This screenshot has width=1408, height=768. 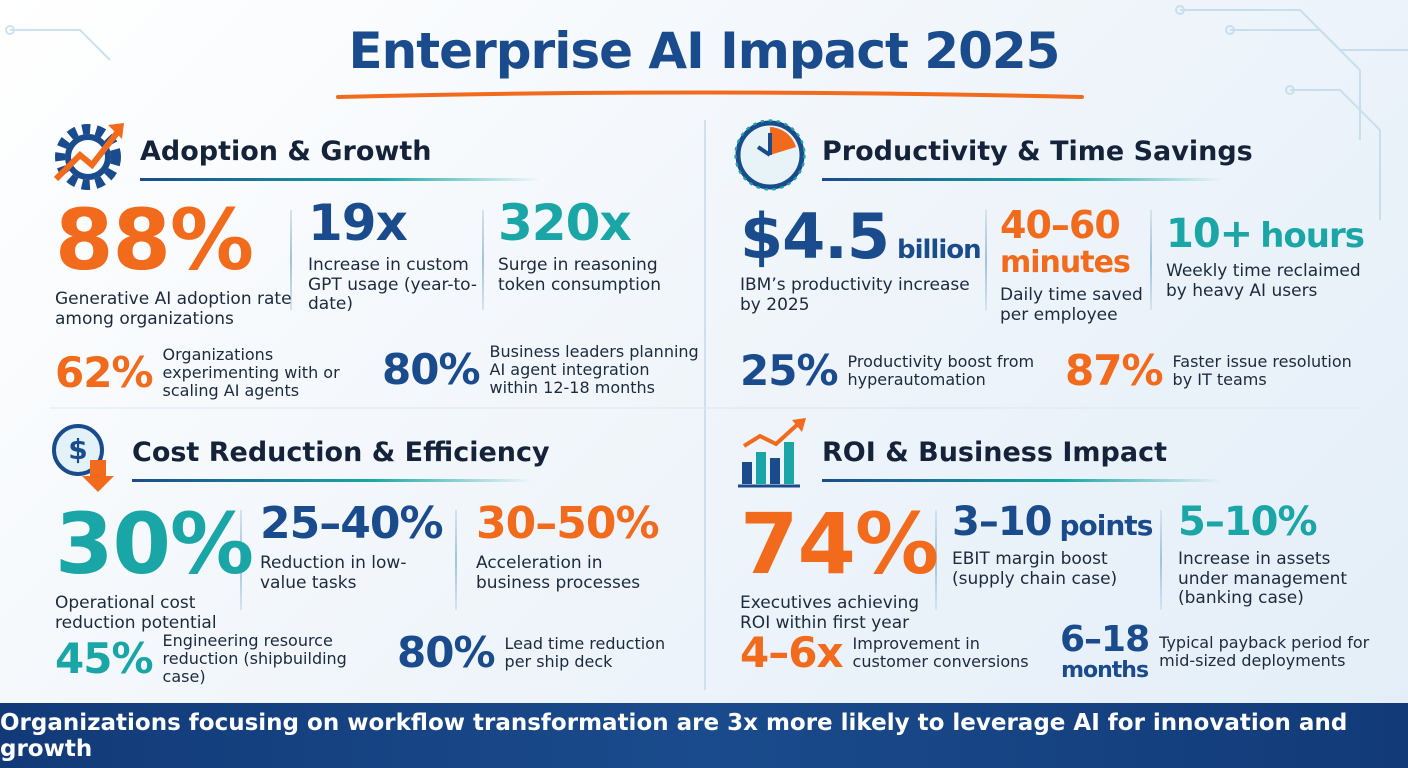 What do you see at coordinates (815, 236) in the screenshot?
I see `stat-number: $4.5` at bounding box center [815, 236].